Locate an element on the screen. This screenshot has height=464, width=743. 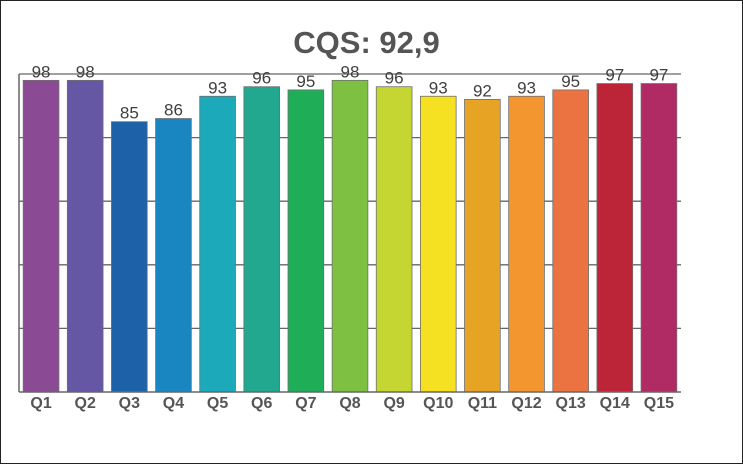
x-tick-label-q2: Q2 is located at coordinates (85, 403).